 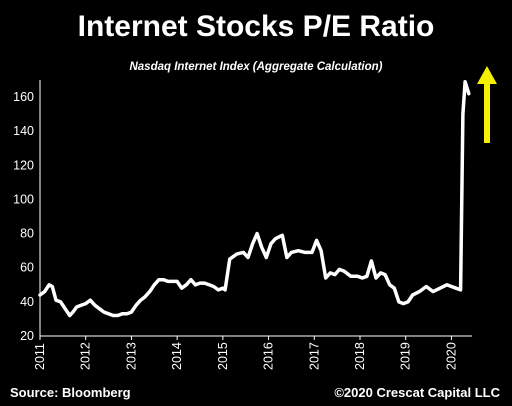 What do you see at coordinates (487, 75) in the screenshot?
I see `arrow-head` at bounding box center [487, 75].